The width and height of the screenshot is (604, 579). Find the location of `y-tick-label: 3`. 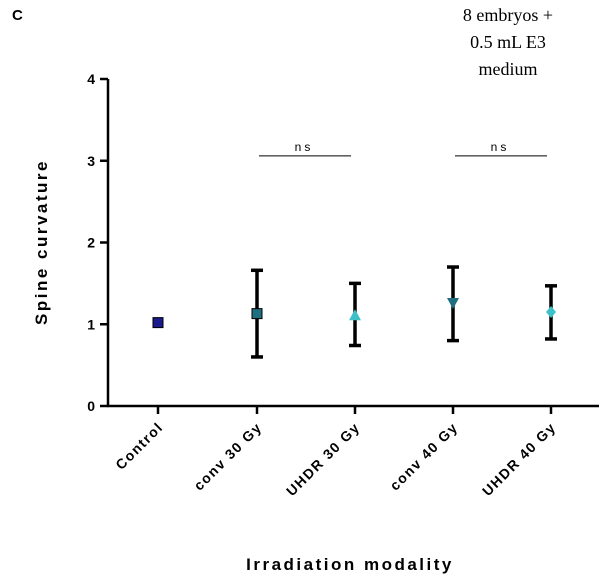

y-tick-label: 3 is located at coordinates (91, 161).